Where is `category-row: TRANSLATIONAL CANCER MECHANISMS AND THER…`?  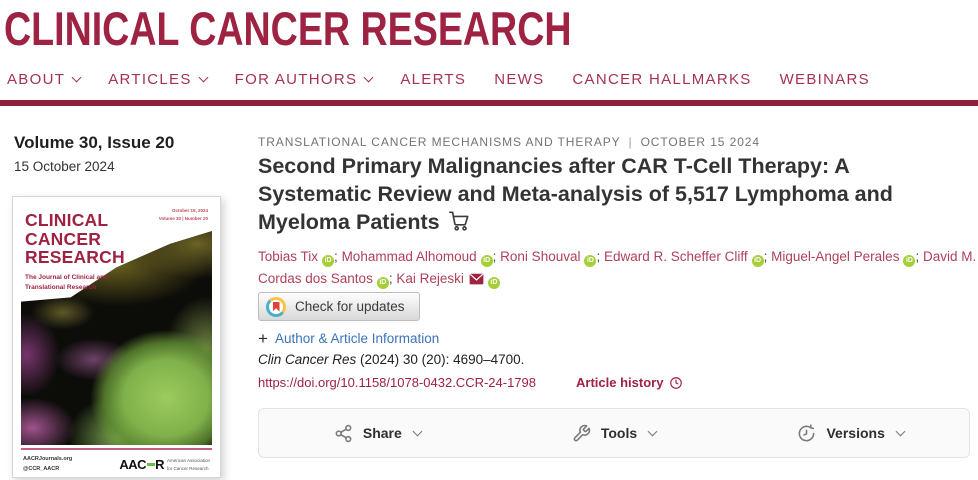
category-row: TRANSLATIONAL CANCER MECHANISMS AND THER… is located at coordinates (509, 142).